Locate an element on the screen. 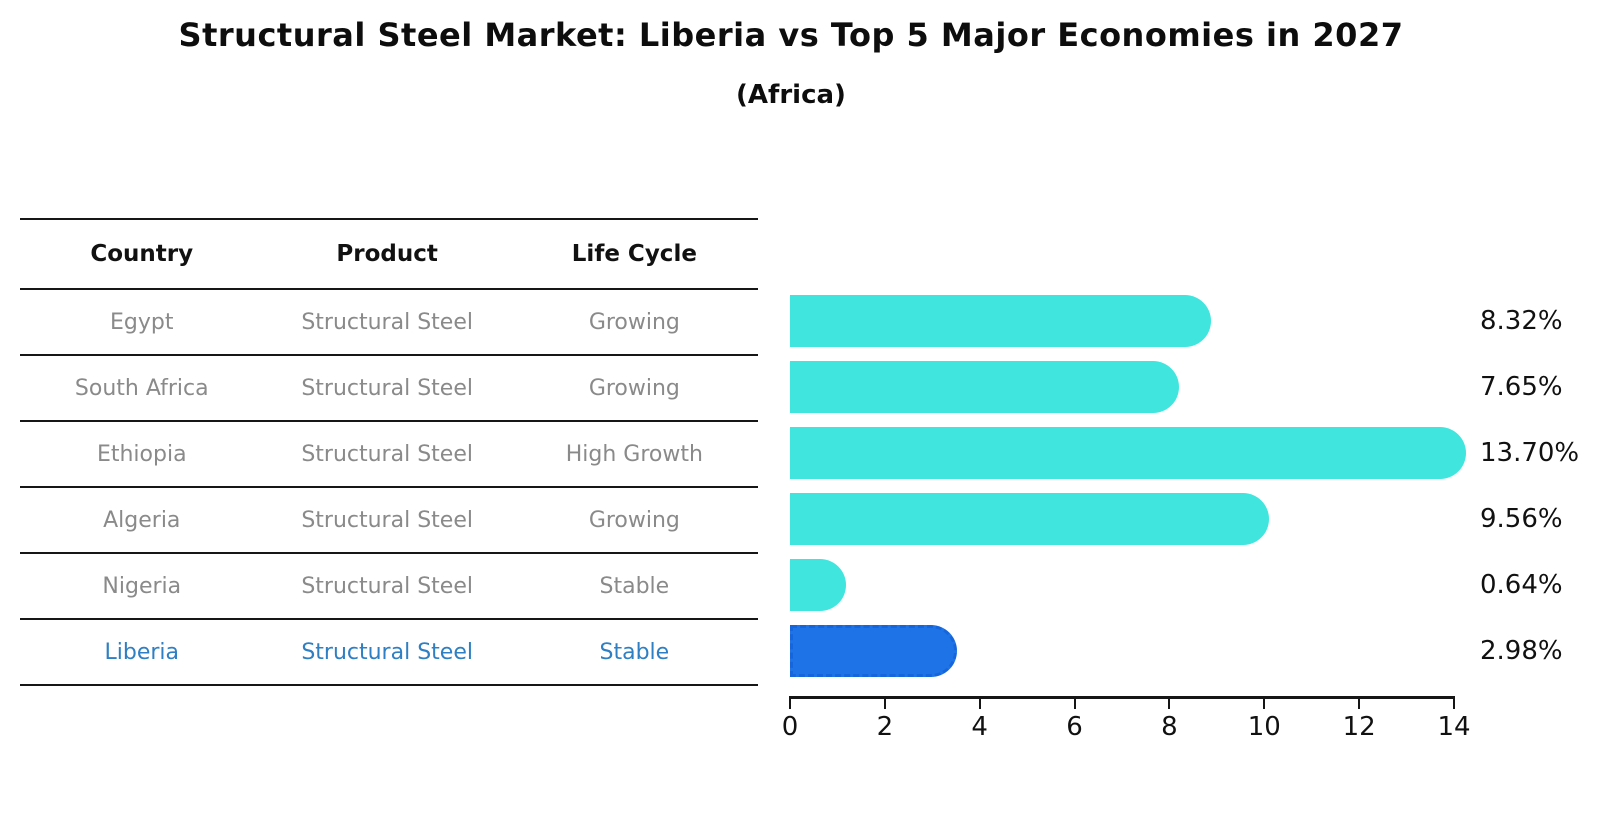 The width and height of the screenshot is (1604, 823). table-row-nigeria: Nigeria Structural Steel Stable is located at coordinates (389, 587).